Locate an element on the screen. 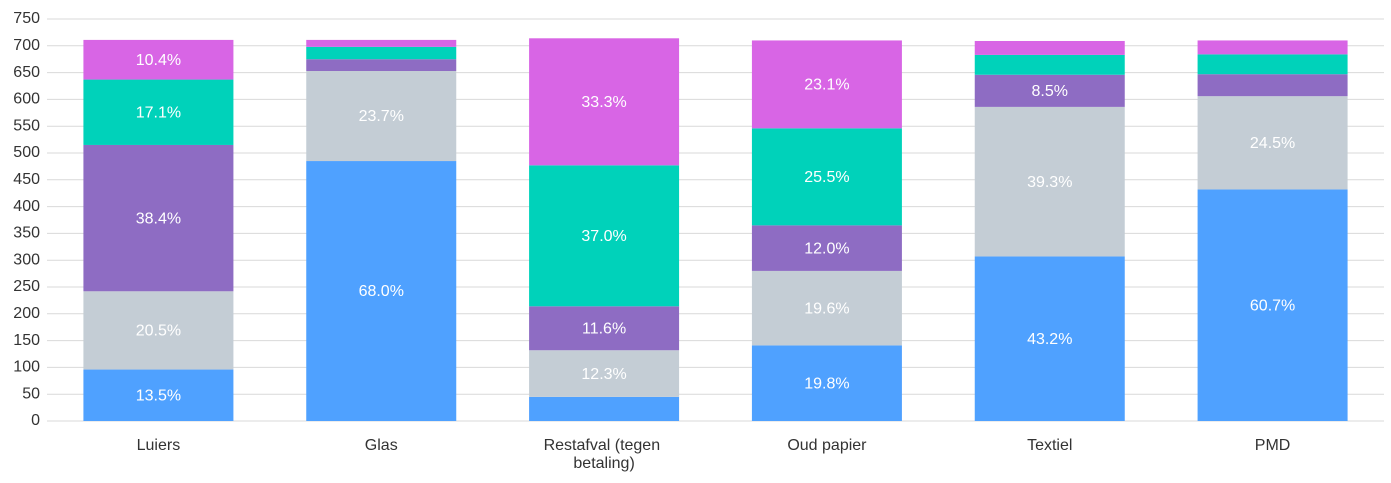 This screenshot has width=1391, height=483. data-label: 60.7% is located at coordinates (1272, 305).